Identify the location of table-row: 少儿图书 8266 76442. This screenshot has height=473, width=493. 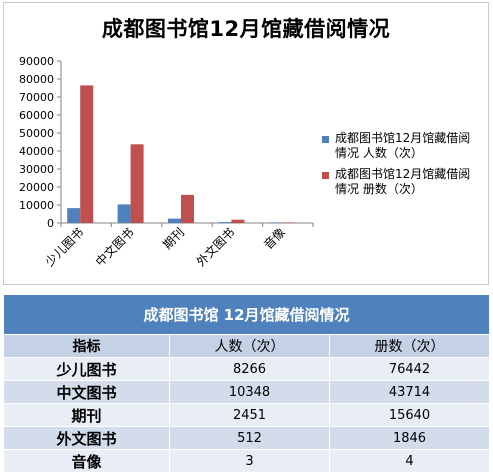
(247, 369).